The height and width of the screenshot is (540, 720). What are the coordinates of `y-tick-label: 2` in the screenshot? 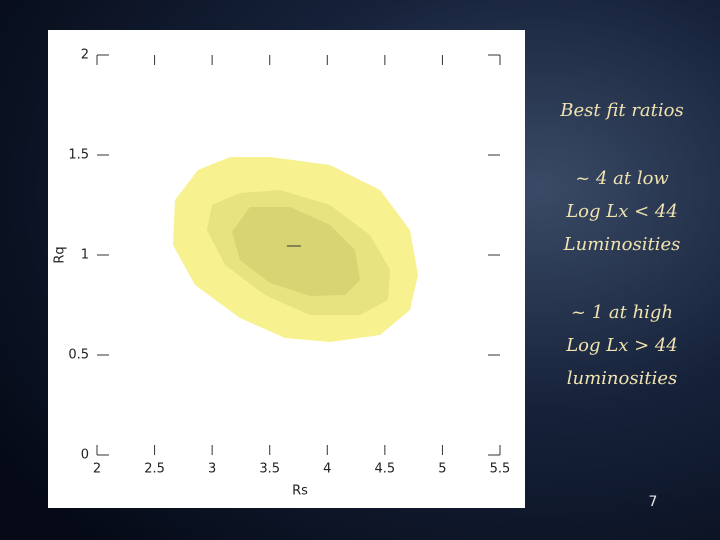 It's located at (85, 55).